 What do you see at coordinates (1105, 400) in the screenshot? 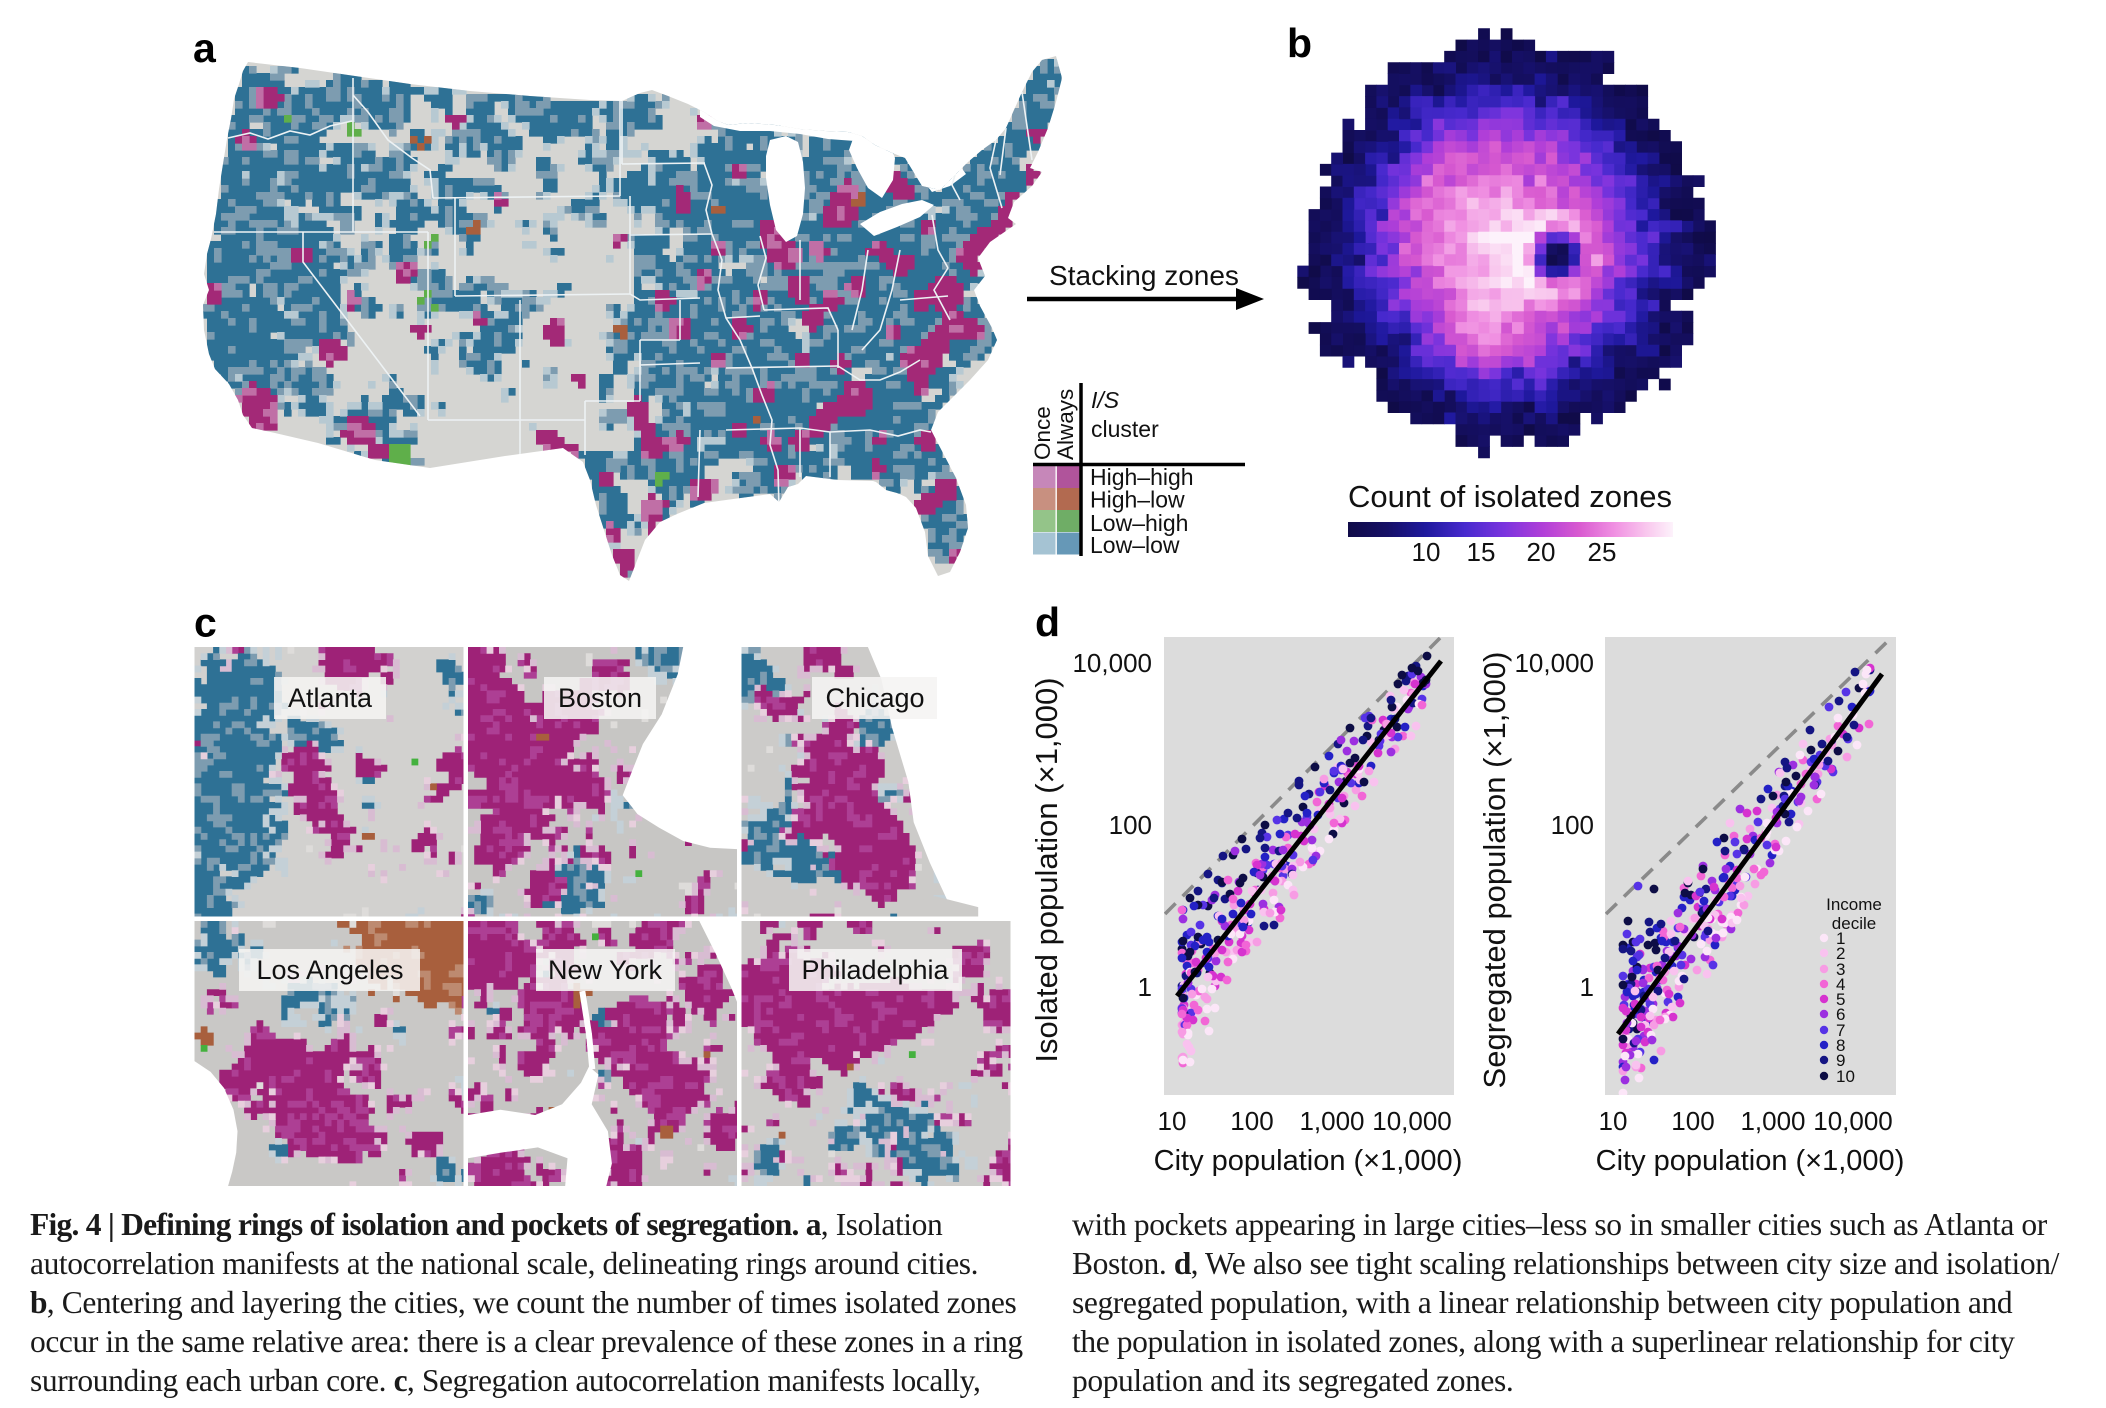
I see `svg-text: I/S` at bounding box center [1105, 400].